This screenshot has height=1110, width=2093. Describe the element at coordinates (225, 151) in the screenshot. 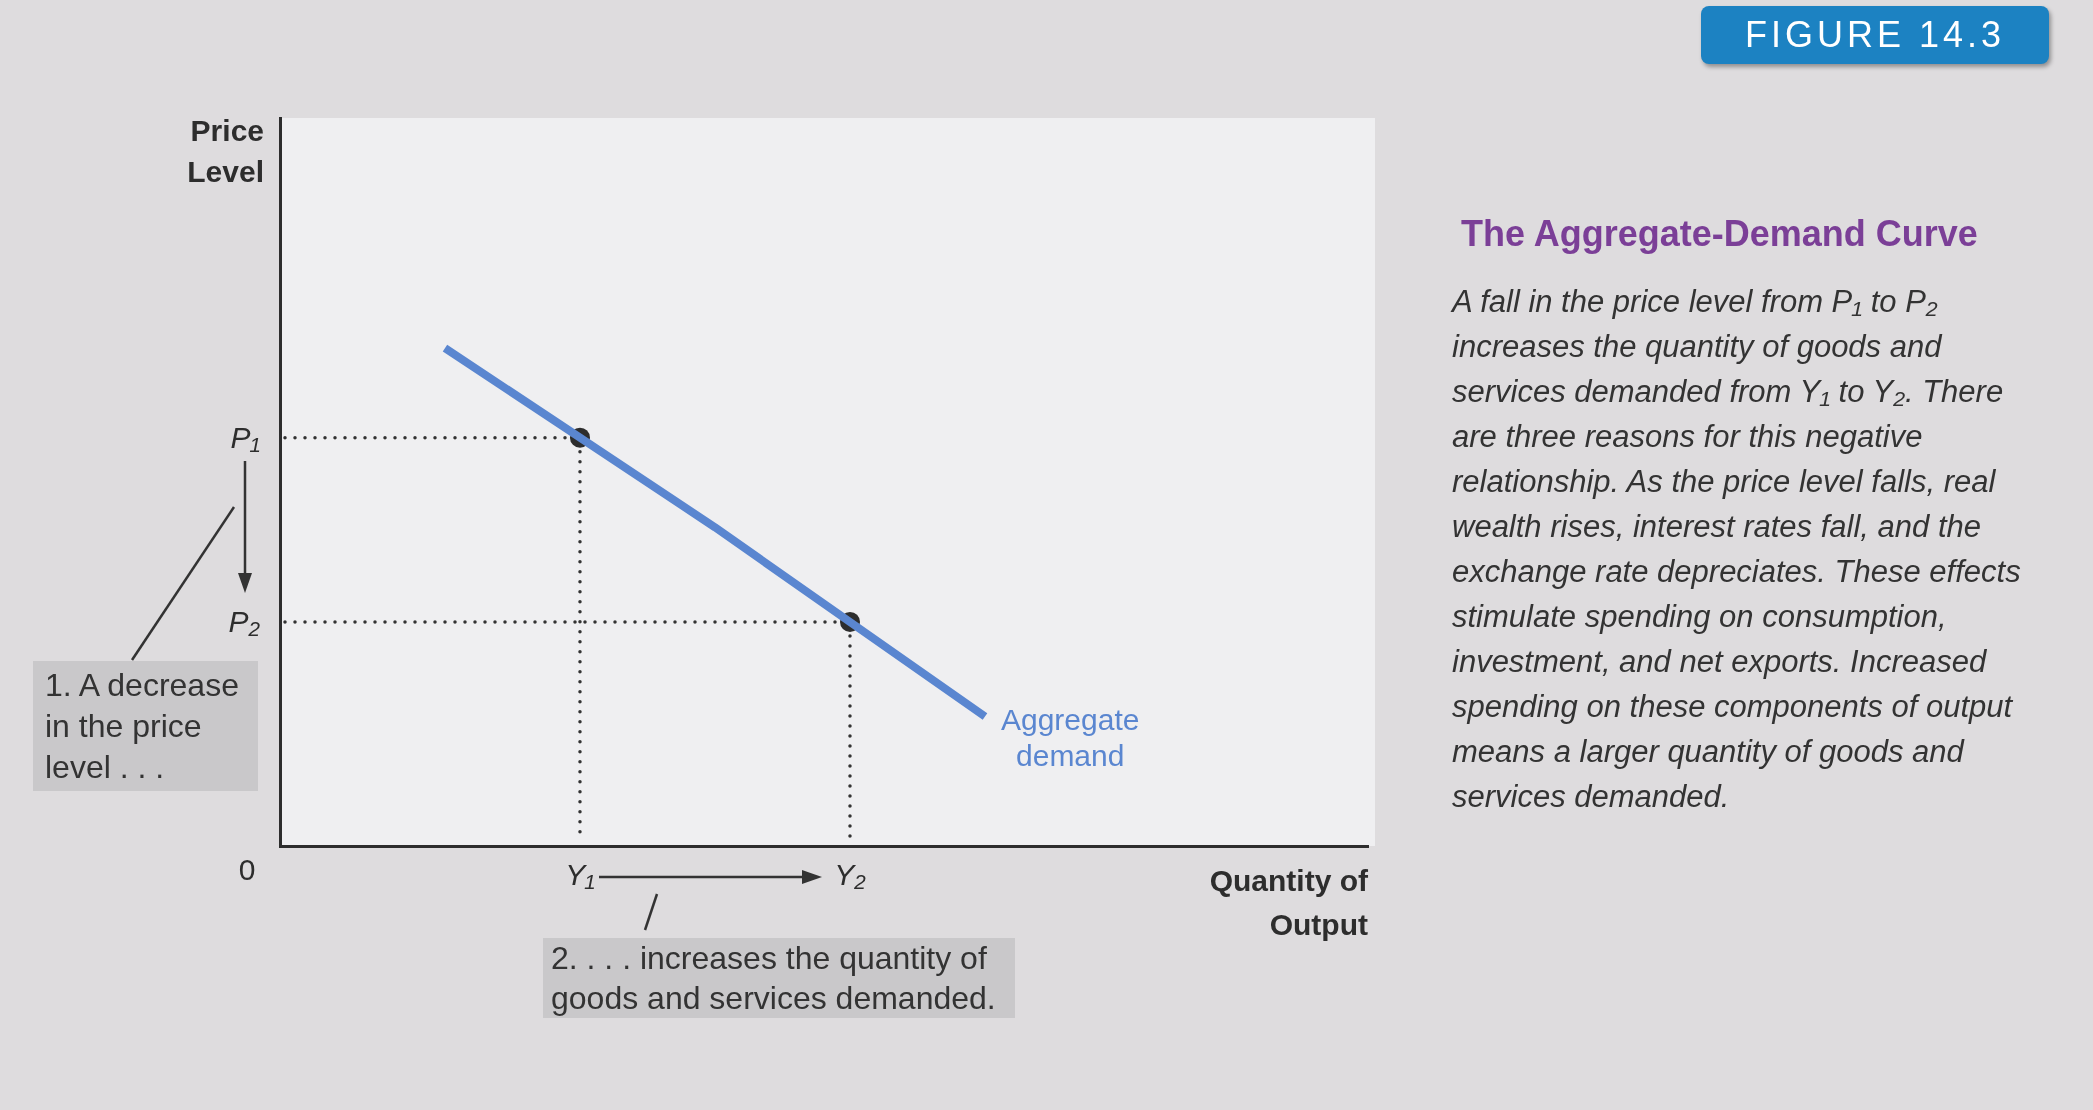

I see `text: Price Level` at that location.